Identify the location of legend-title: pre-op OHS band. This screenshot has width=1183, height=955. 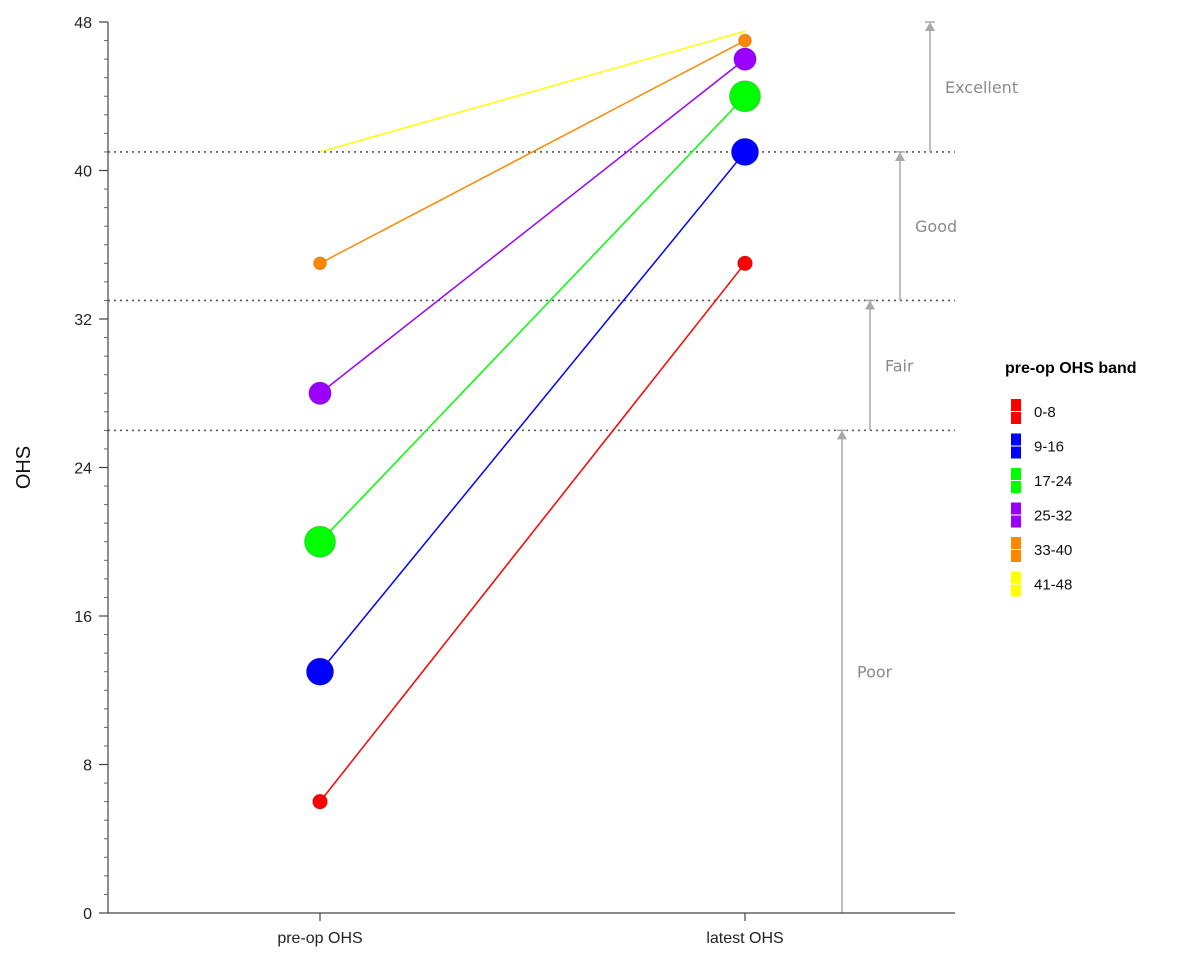
(1071, 368).